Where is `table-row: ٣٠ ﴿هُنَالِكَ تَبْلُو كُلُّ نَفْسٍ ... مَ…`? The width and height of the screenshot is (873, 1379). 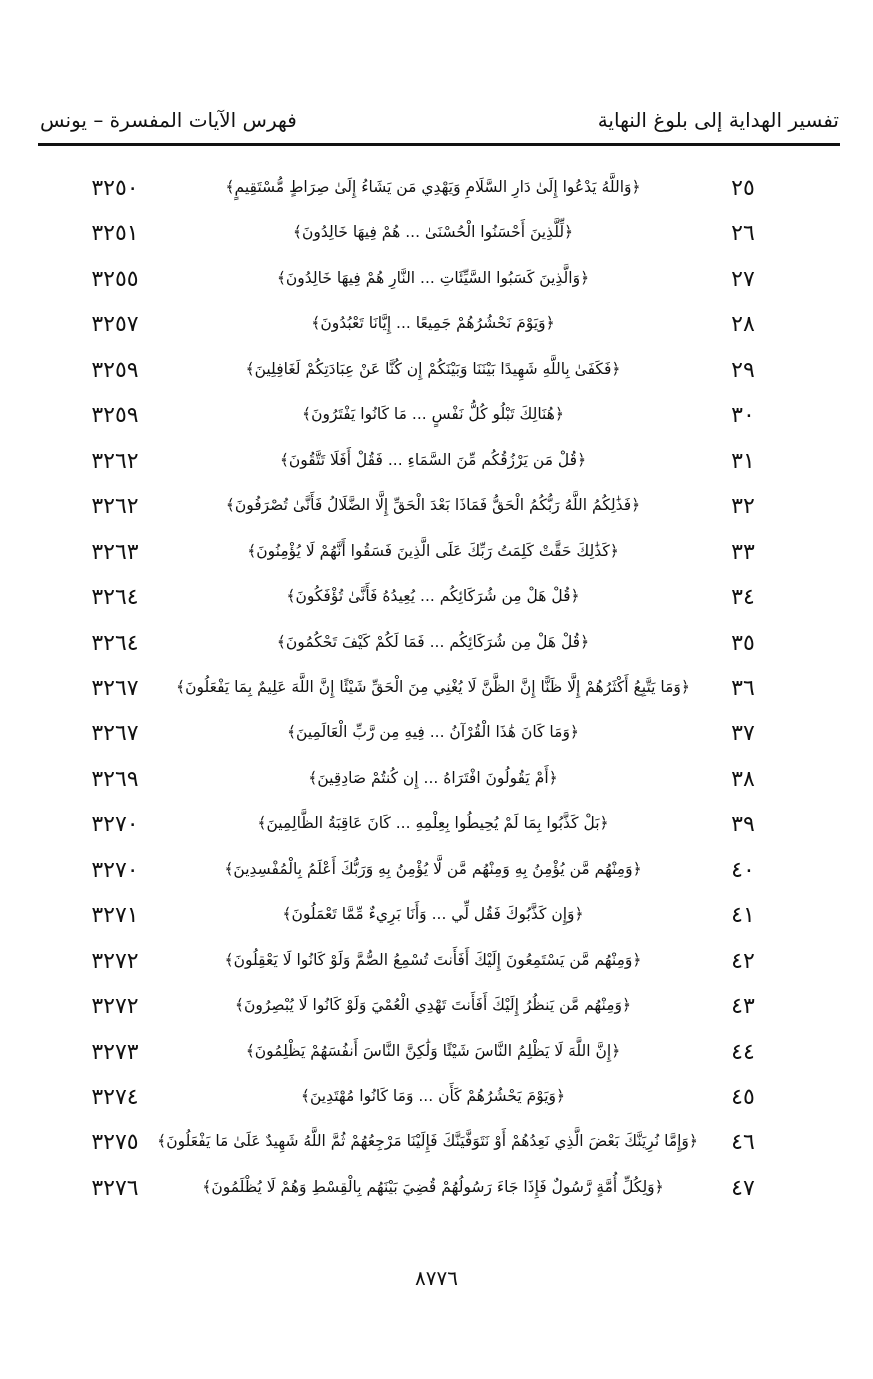 table-row: ٣٠ ﴿هُنَالِكَ تَبْلُو كُلُّ نَفْسٍ ... مَ… is located at coordinates (436, 417).